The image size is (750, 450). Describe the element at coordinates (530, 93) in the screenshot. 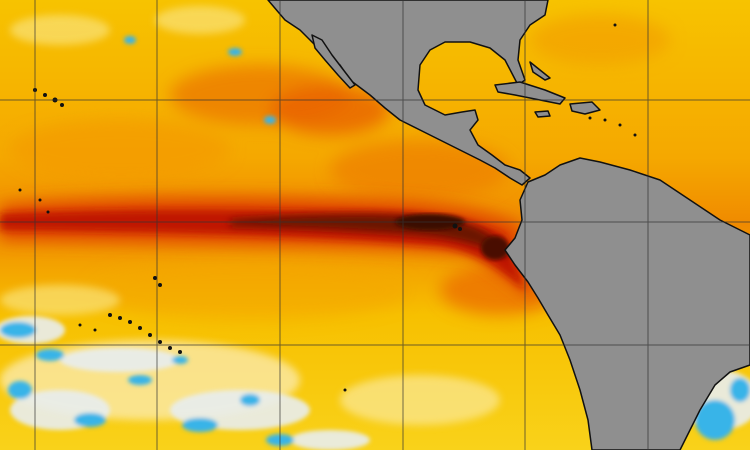

I see `cuba` at that location.